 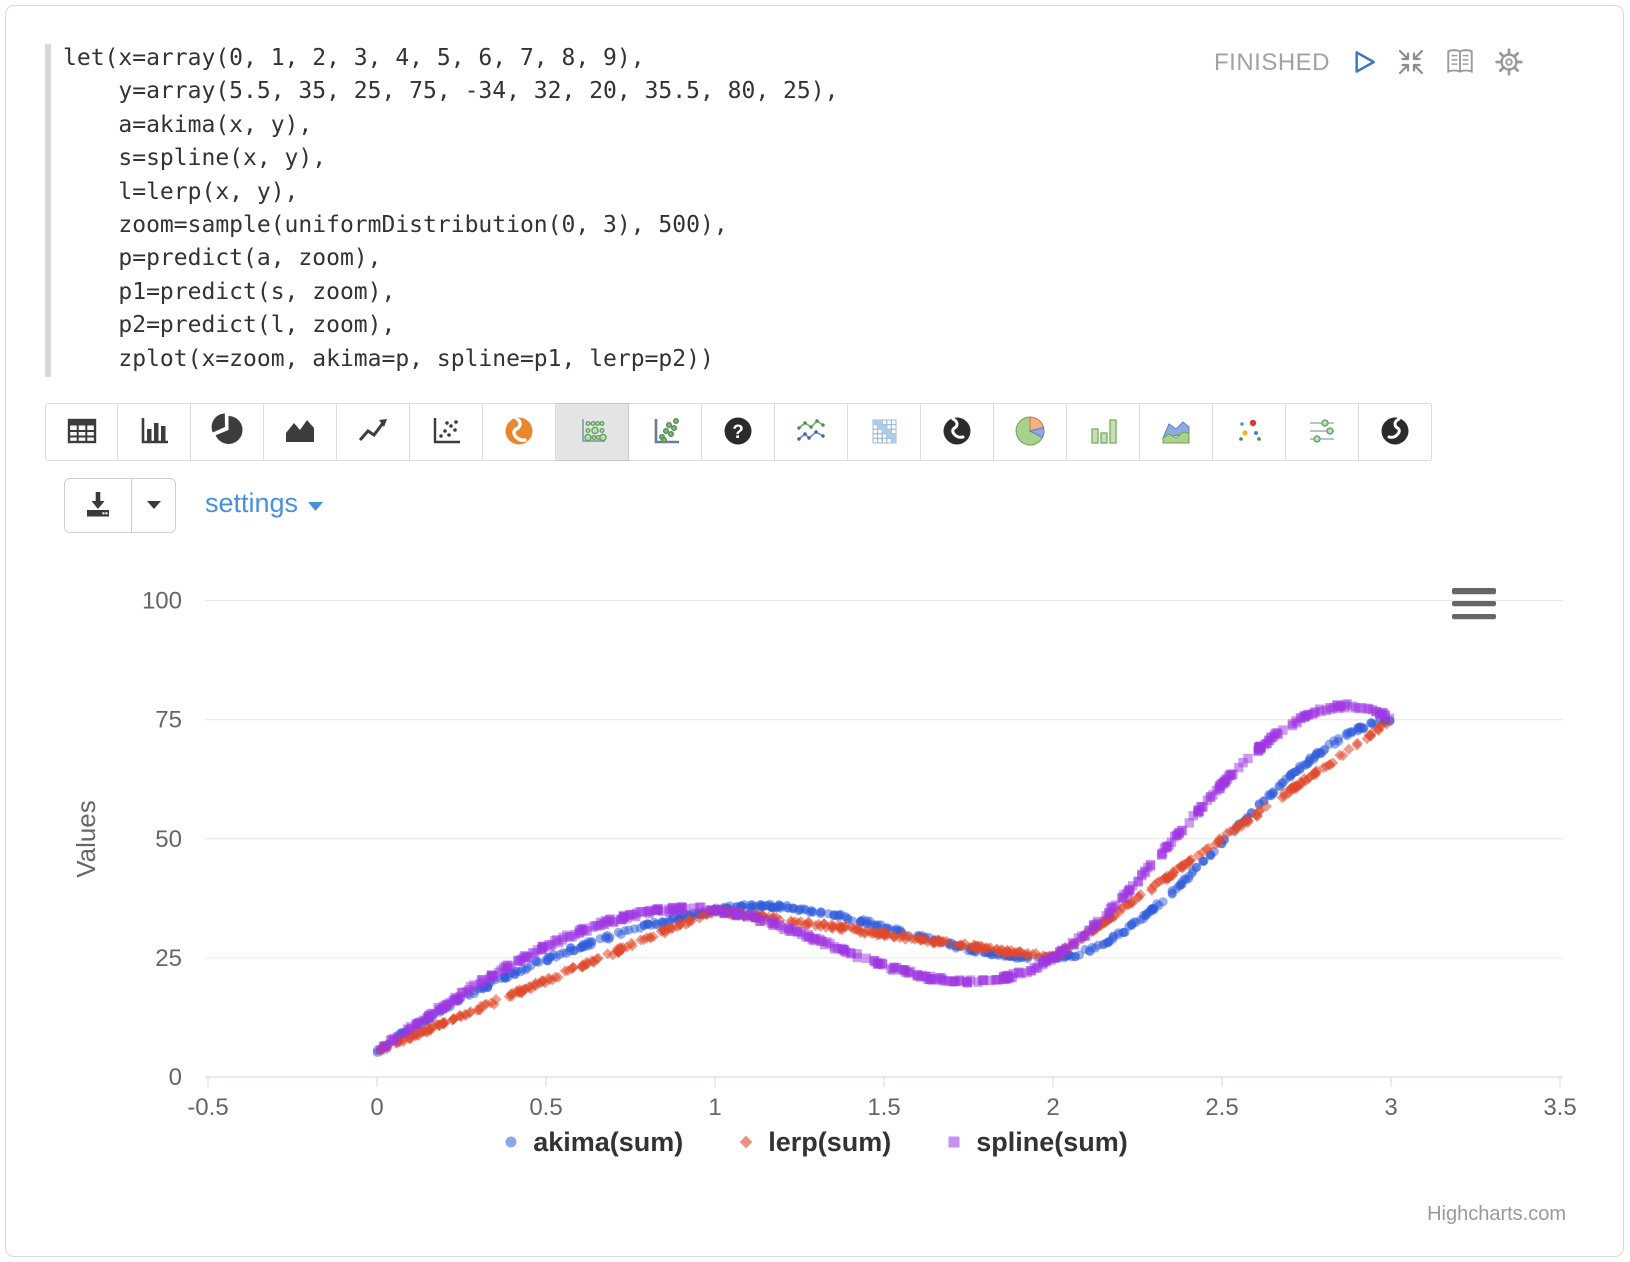 What do you see at coordinates (162, 601) in the screenshot?
I see `y-tick-label: 100` at bounding box center [162, 601].